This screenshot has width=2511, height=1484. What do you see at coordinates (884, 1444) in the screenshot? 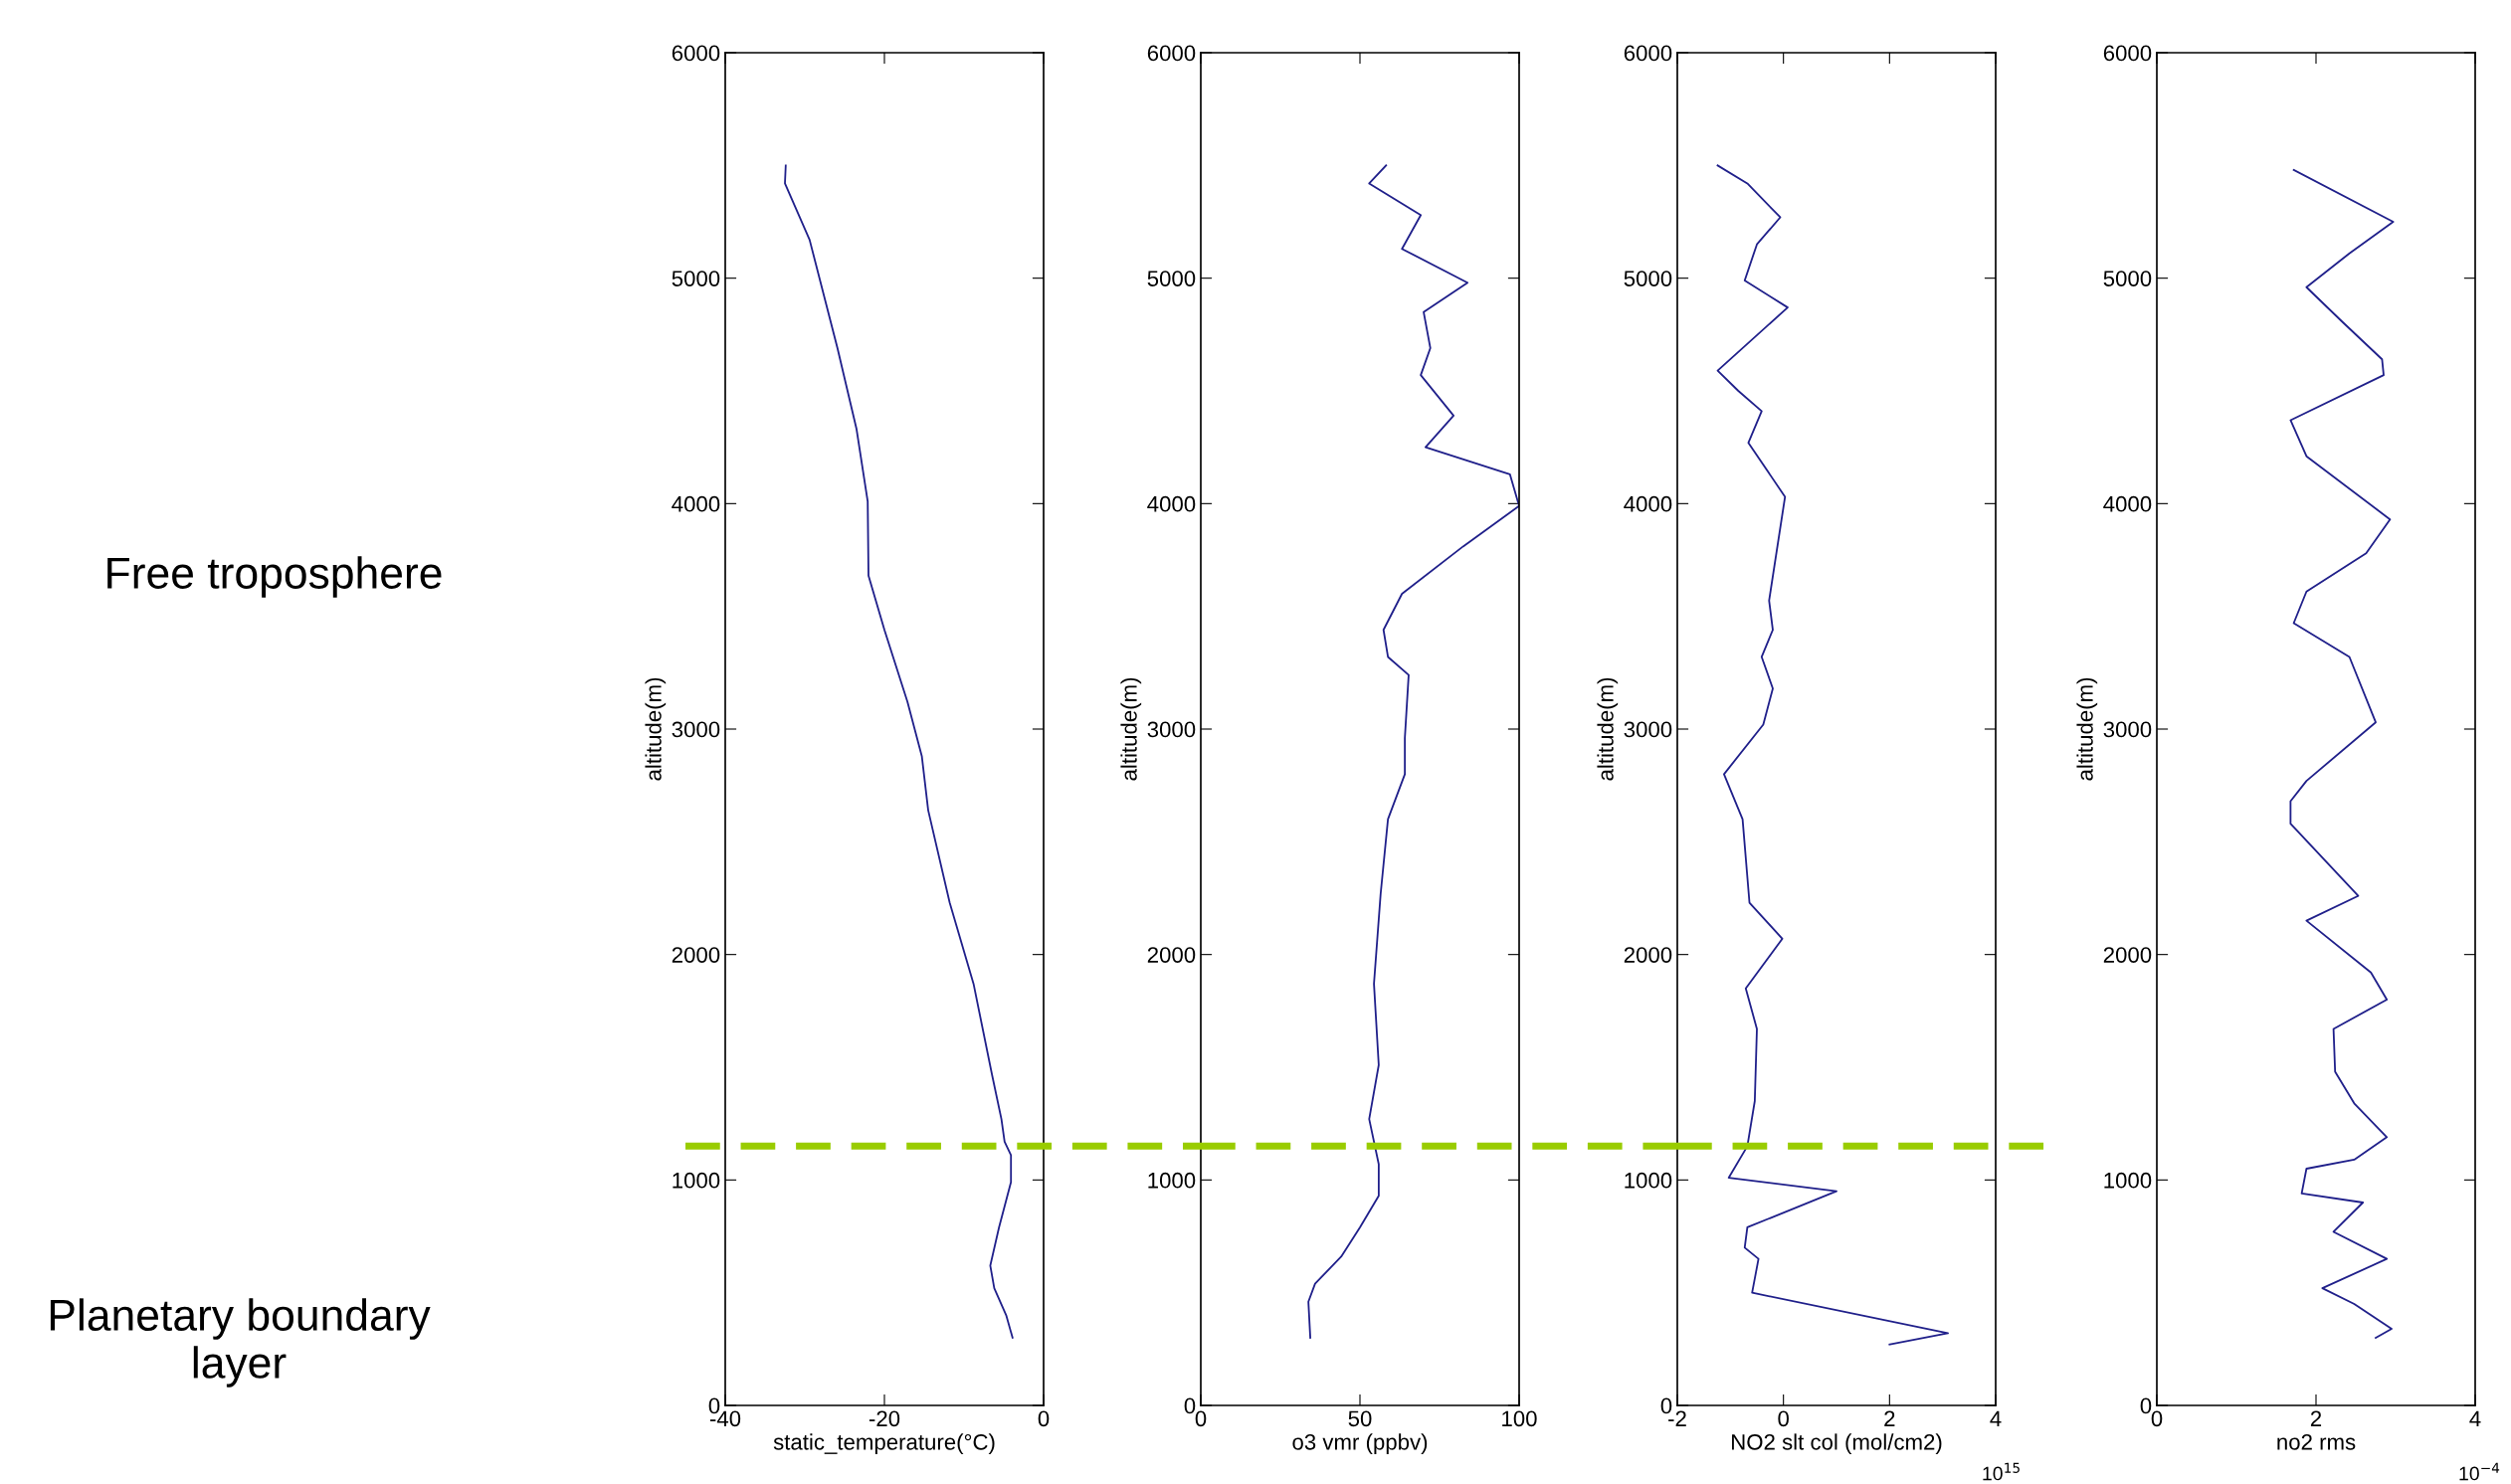
I see `x-axis-title: static_temperature(°C)` at bounding box center [884, 1444].